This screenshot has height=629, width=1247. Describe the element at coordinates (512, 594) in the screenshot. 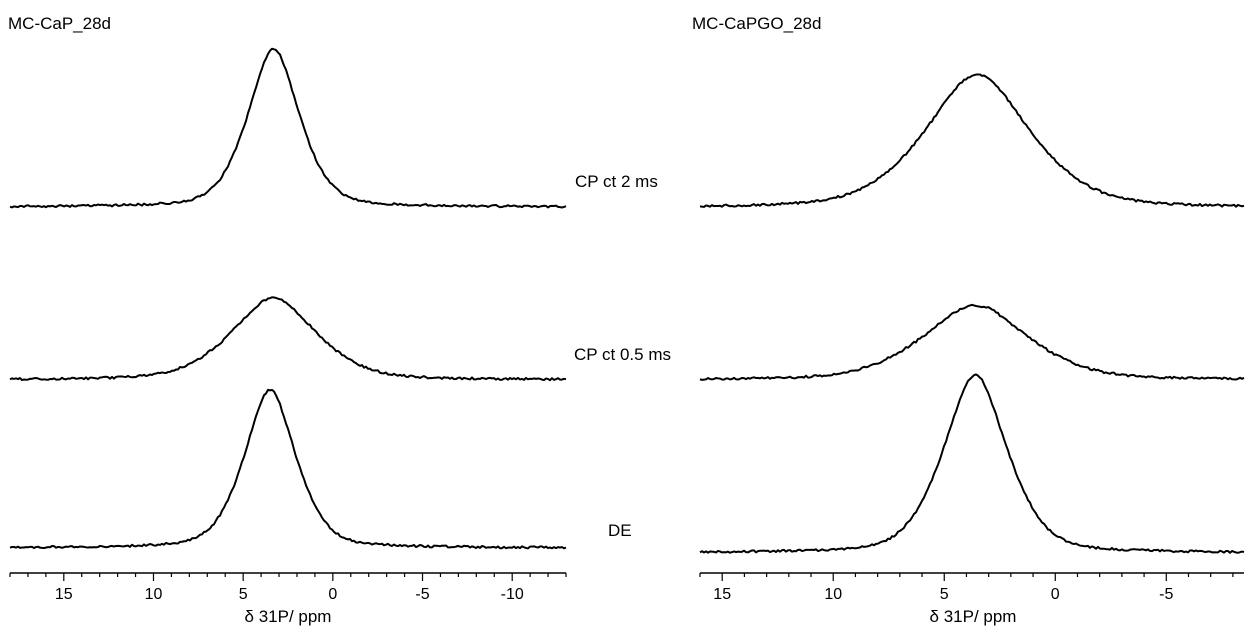

I see `tick-label-left: -10` at that location.